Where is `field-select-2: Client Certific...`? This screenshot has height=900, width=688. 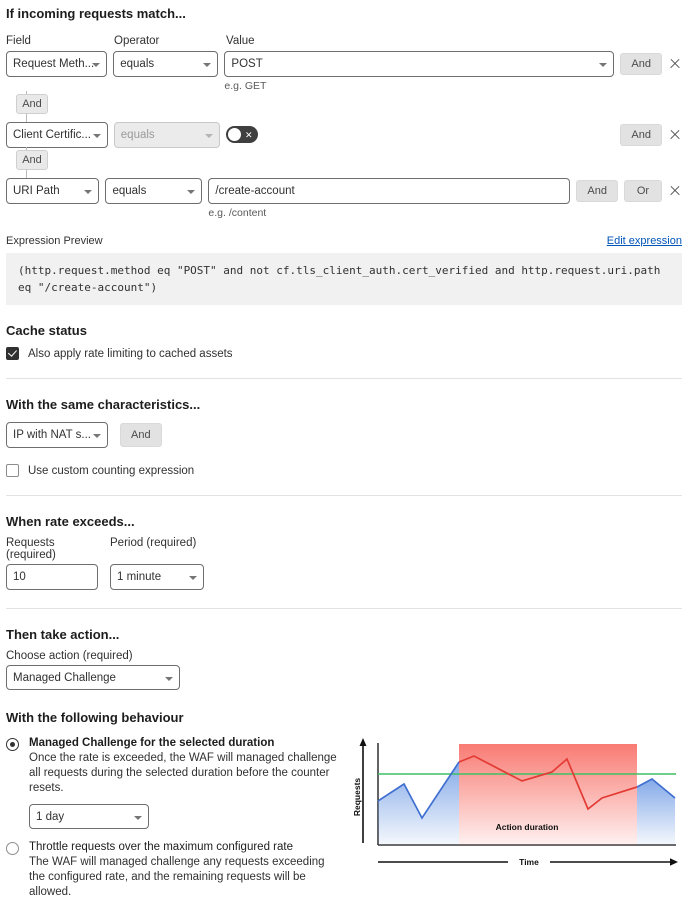 field-select-2: Client Certific... is located at coordinates (57, 135).